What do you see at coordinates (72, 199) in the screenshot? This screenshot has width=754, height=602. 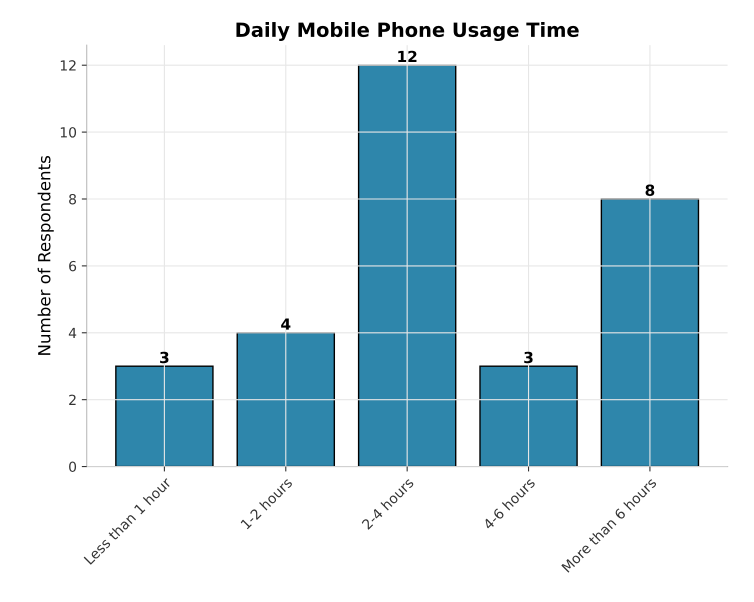 I see `y-tick-label: 8` at bounding box center [72, 199].